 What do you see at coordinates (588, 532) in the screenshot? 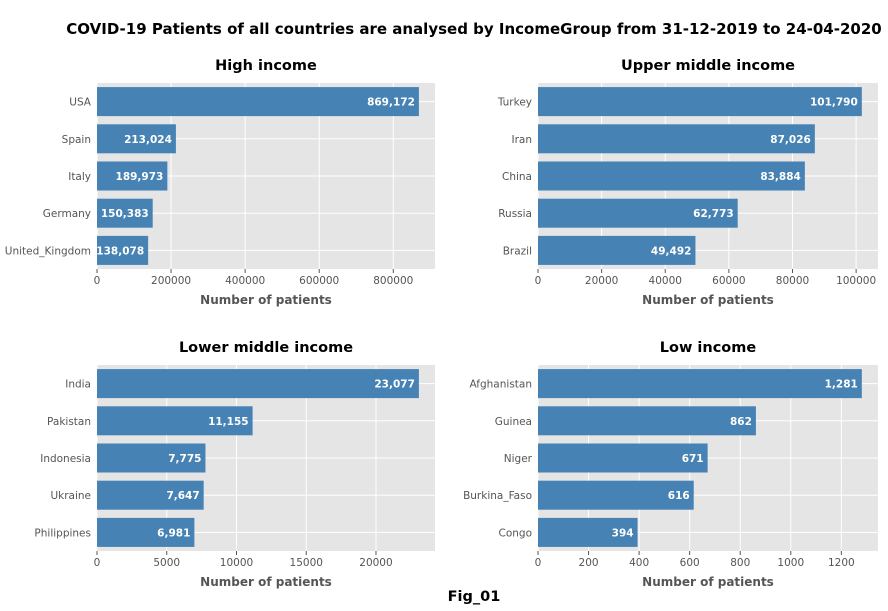
I see `bar-congo` at bounding box center [588, 532].